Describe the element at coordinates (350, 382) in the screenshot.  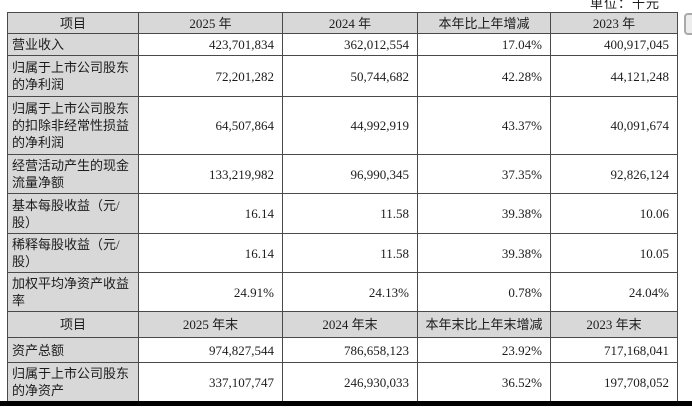
I see `value-cell: 246,930,033` at that location.